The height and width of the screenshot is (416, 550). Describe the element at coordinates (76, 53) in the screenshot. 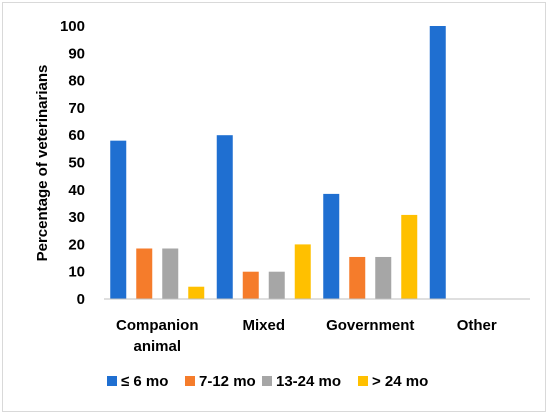

I see `y-tick-label: 90` at that location.